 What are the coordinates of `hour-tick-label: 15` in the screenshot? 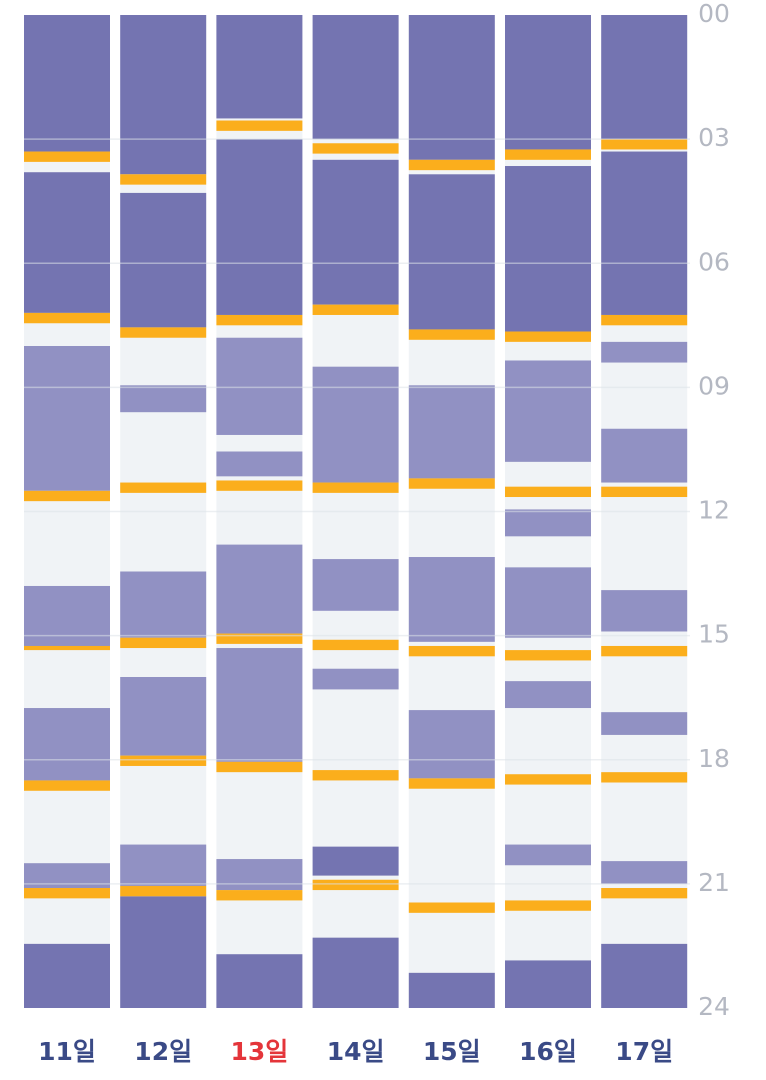 It's located at (714, 634).